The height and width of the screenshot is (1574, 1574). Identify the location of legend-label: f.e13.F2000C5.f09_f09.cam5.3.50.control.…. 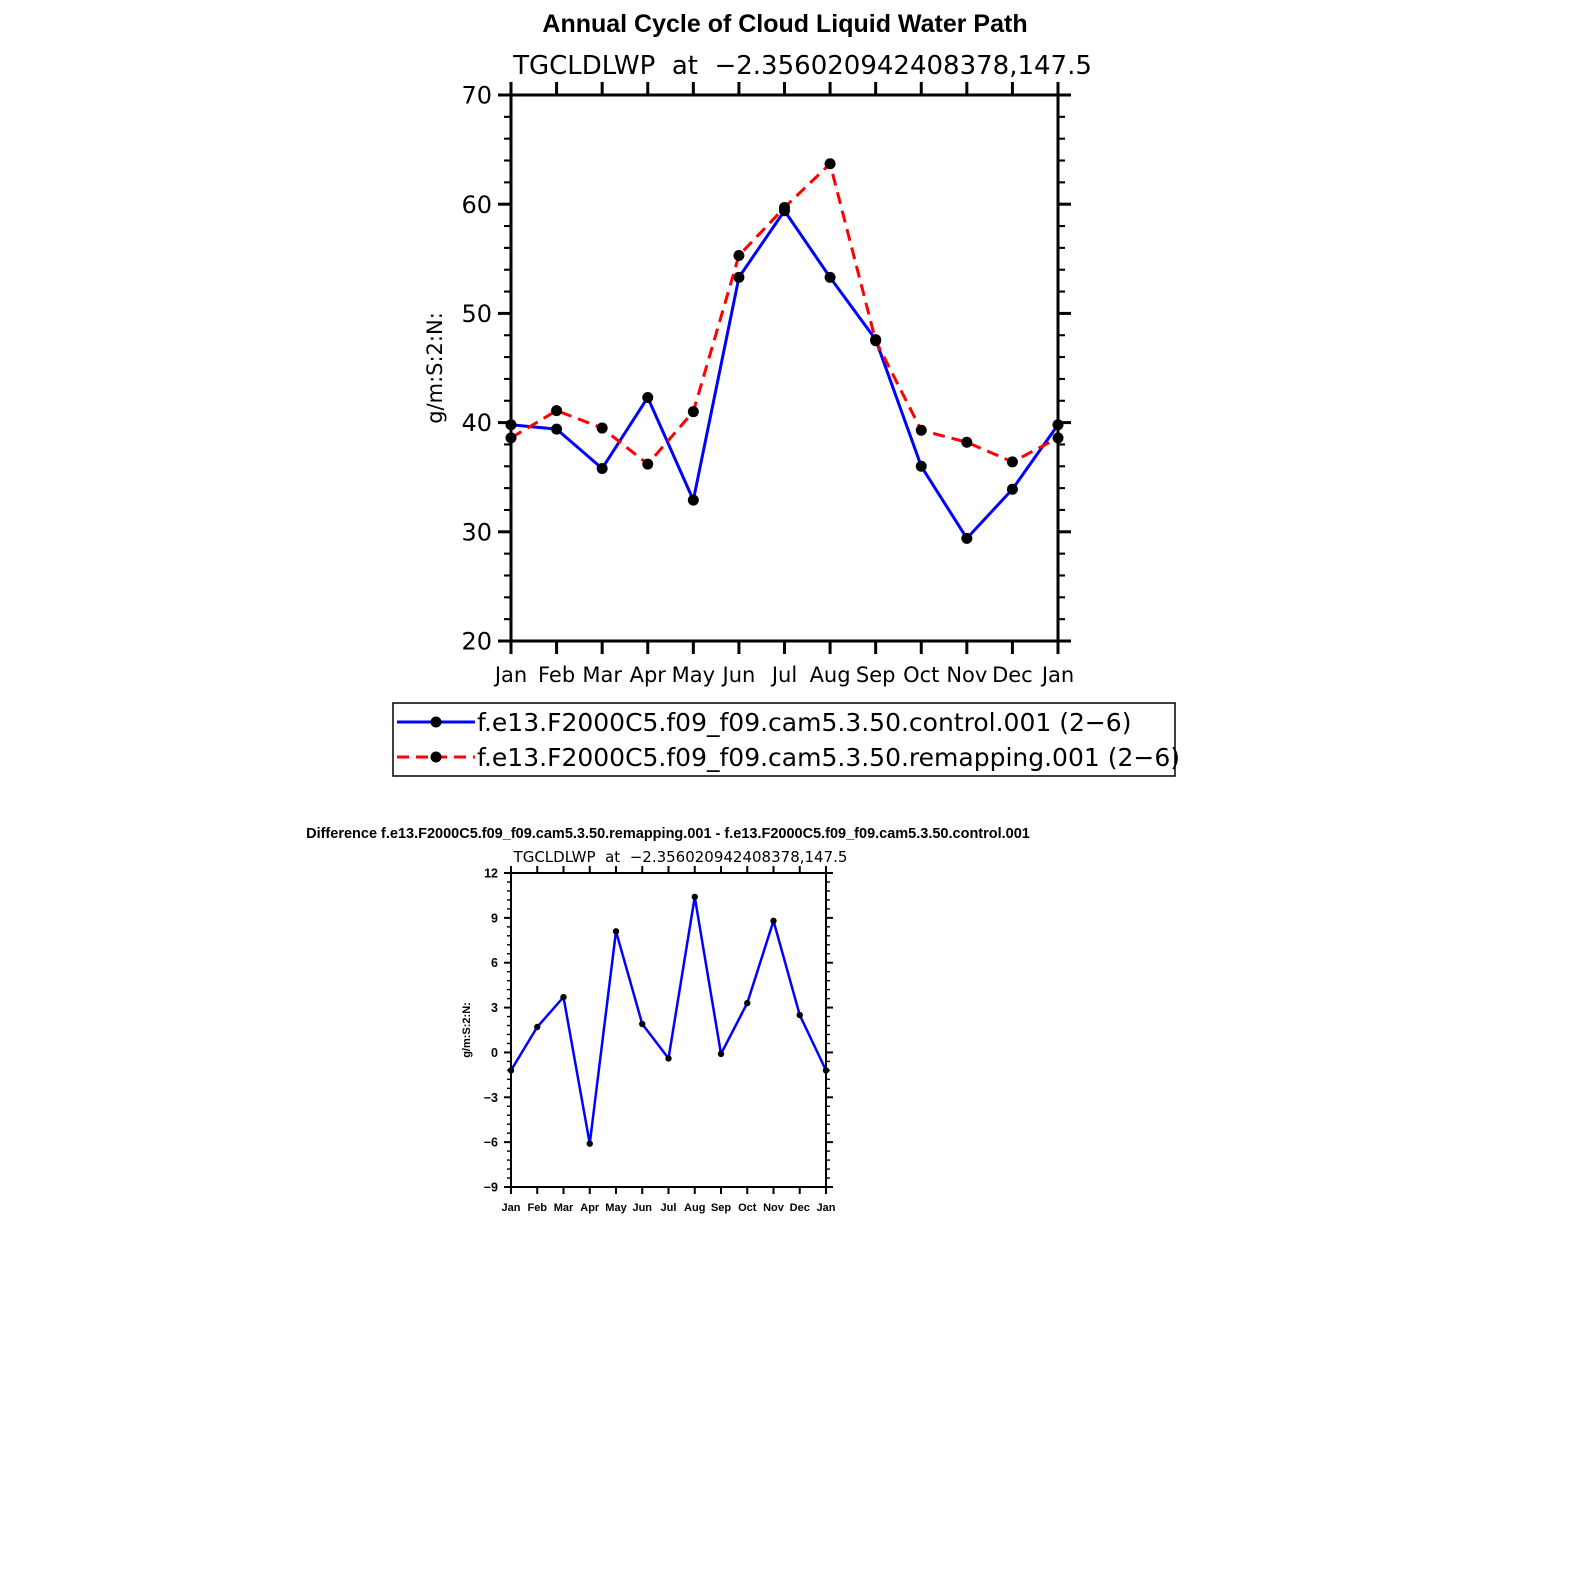
(804, 722).